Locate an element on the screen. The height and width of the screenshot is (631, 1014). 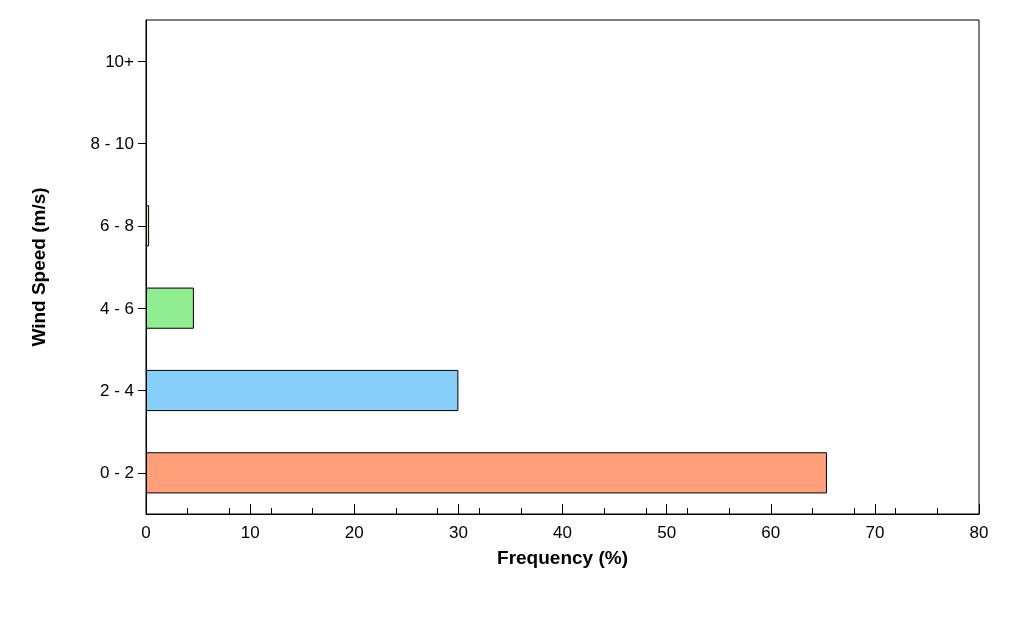
x-tick-label: 50 is located at coordinates (667, 532).